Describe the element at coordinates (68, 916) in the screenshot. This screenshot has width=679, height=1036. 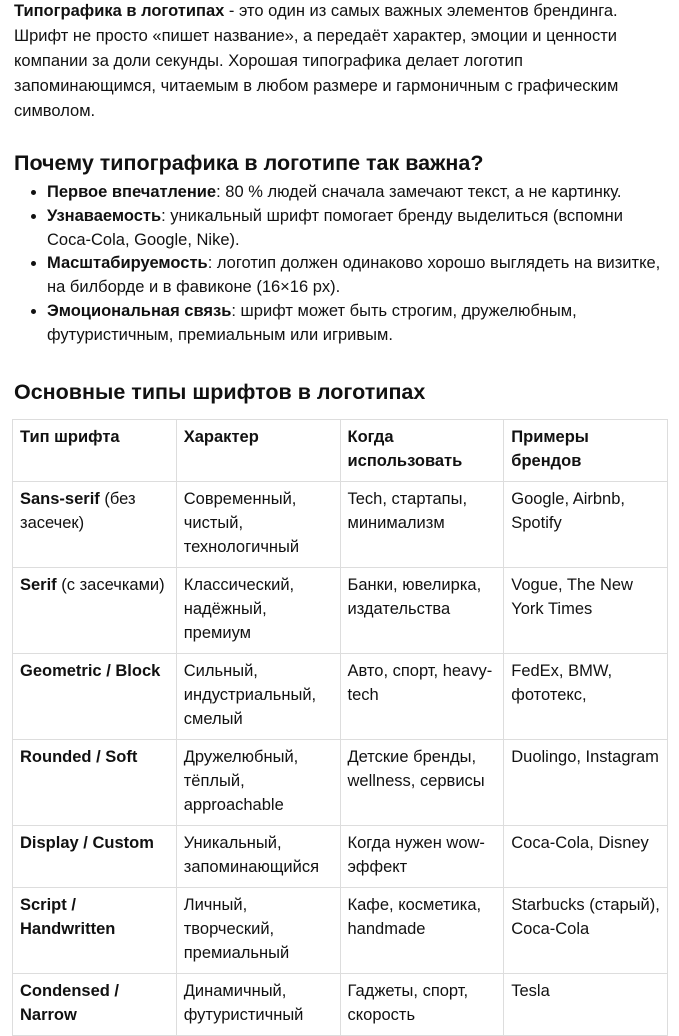
I see `type-name: Script / Handwritten` at that location.